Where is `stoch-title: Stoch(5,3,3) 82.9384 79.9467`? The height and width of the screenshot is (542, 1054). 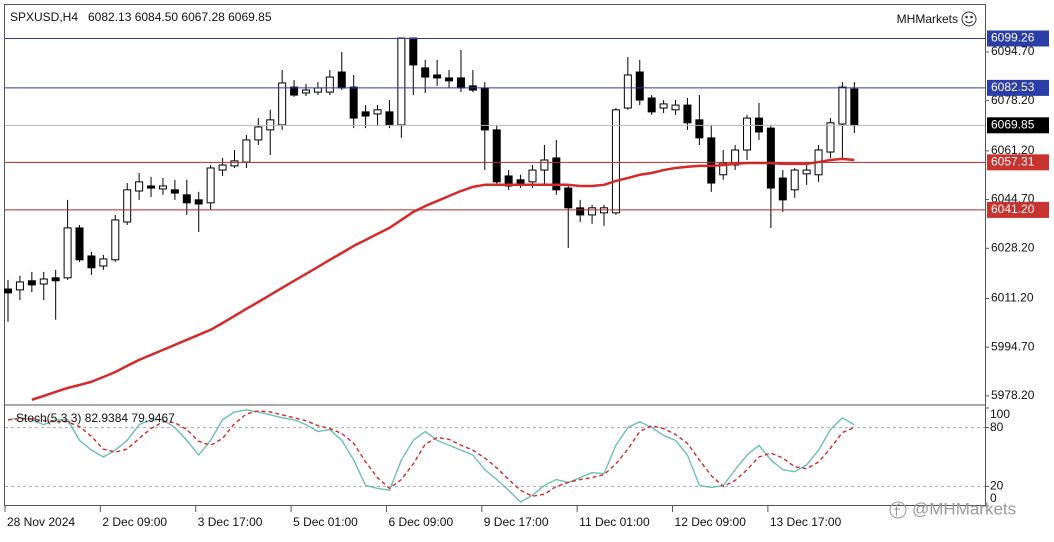 stoch-title: Stoch(5,3,3) 82.9384 79.9467 is located at coordinates (95, 418).